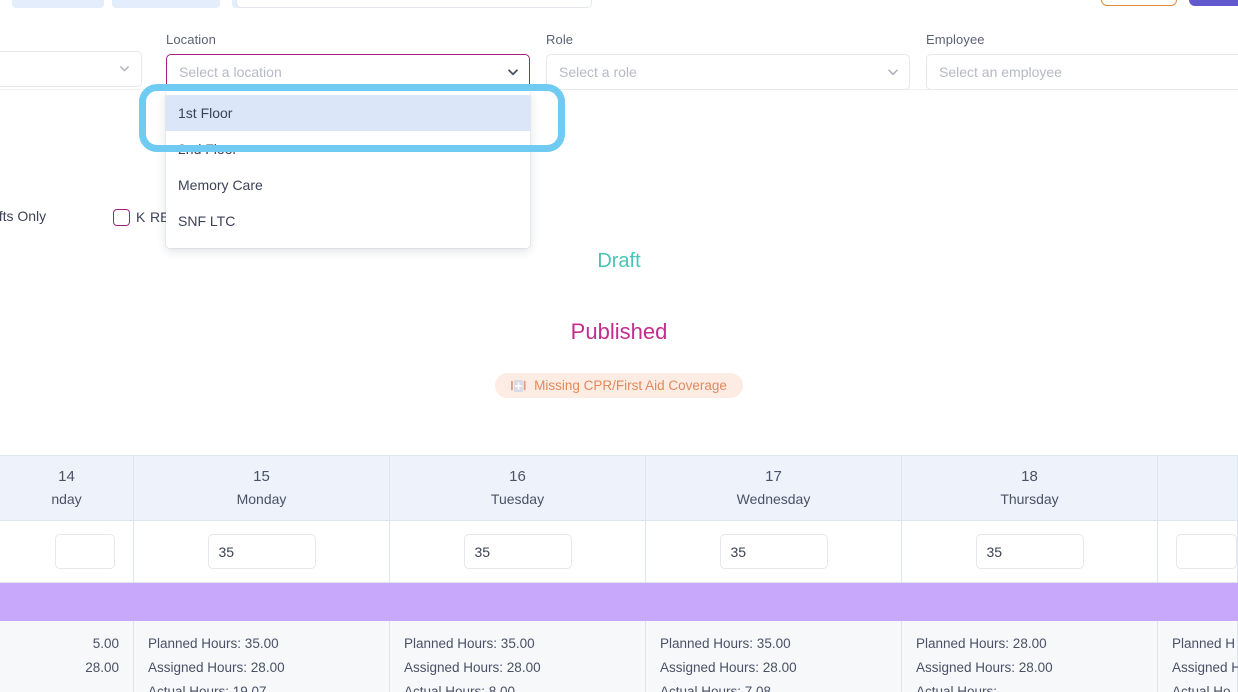 The image size is (1238, 692). What do you see at coordinates (955, 39) in the screenshot?
I see `employee-label: Employee` at bounding box center [955, 39].